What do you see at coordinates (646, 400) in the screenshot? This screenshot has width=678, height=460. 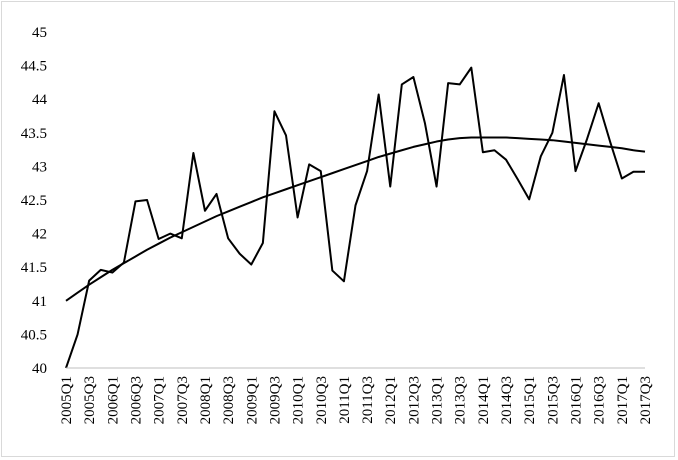 I see `x-tick-label: 2017Q3` at bounding box center [646, 400].